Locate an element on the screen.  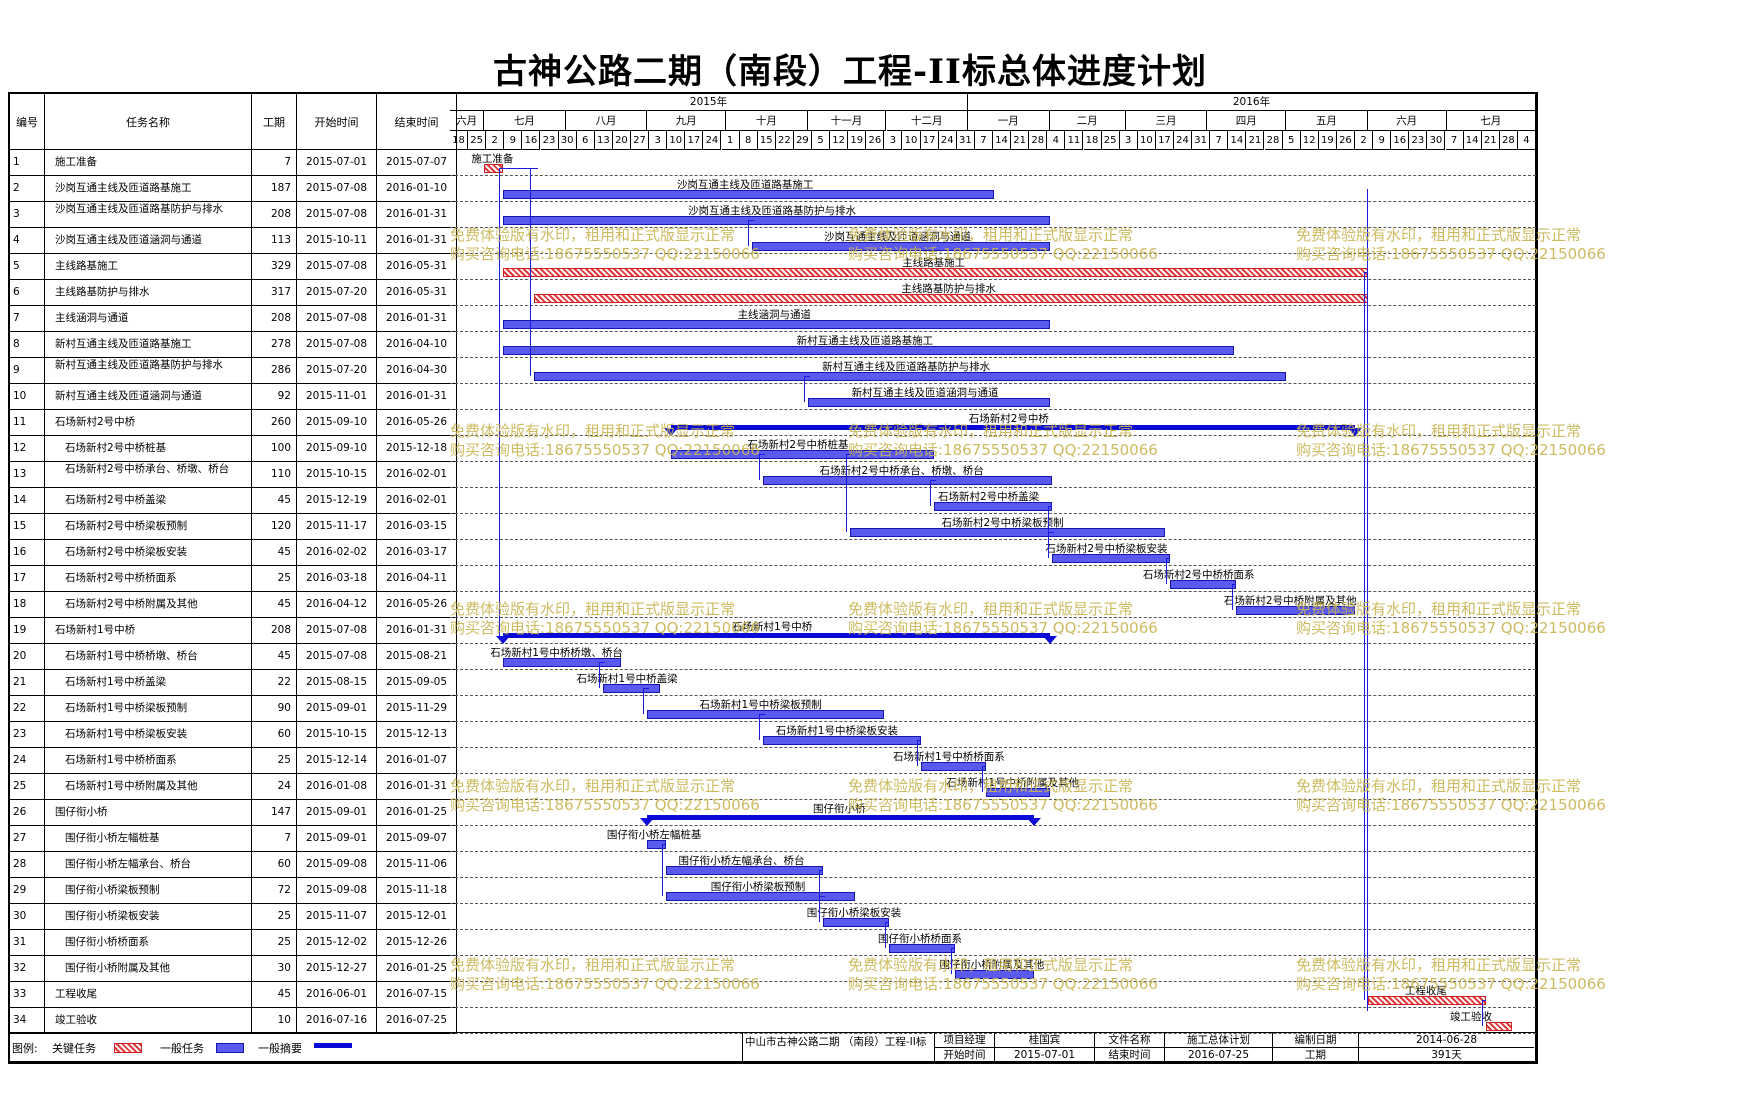
table-row: 21 石场新村1号中桥盖梁 22 2015-08-15 2015-09-05 is located at coordinates (233, 683).